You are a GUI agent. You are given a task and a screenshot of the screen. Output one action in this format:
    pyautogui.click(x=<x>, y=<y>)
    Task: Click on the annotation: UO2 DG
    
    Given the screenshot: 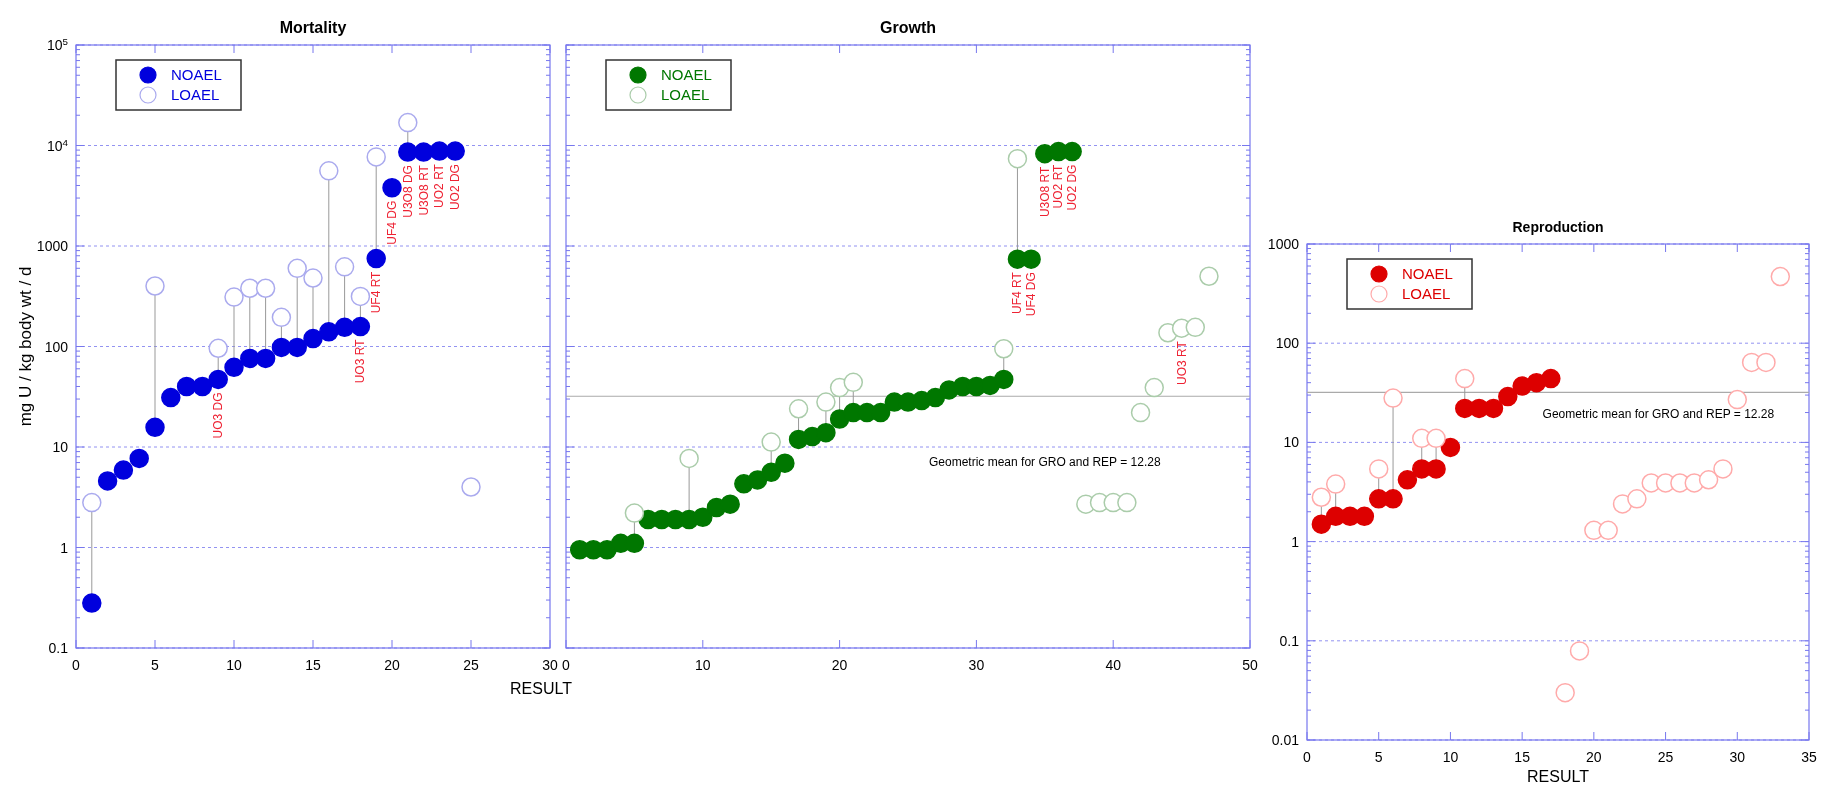 What is the action you would take?
    pyautogui.click(x=455, y=187)
    